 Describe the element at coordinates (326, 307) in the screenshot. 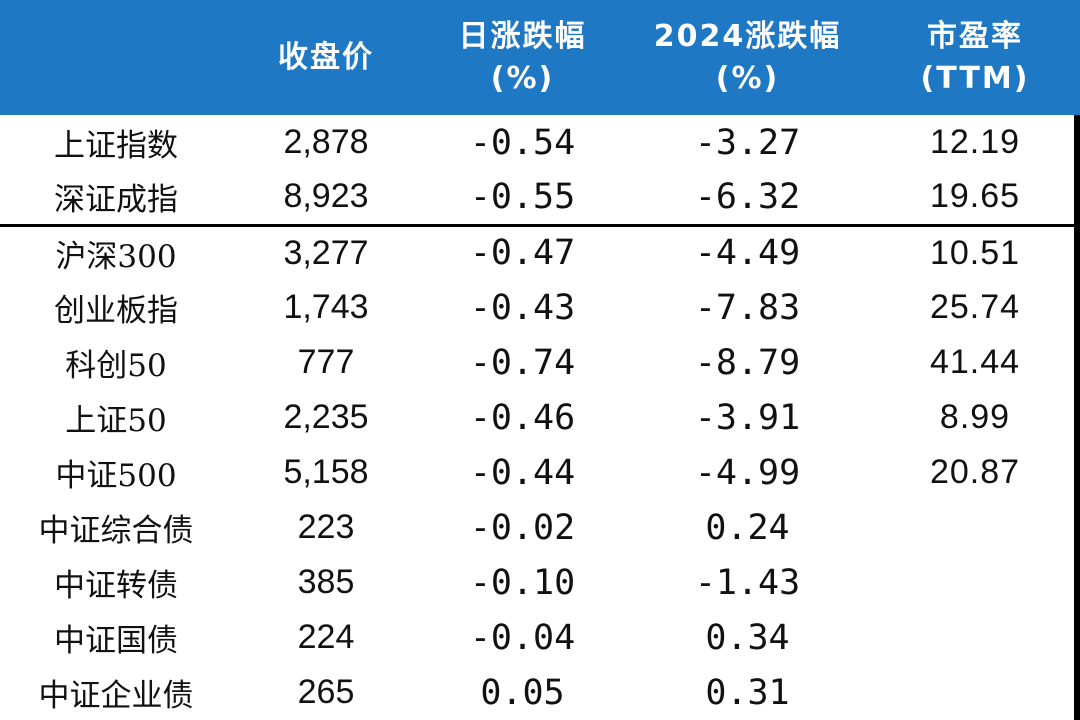

I see `close-price: 1,743` at that location.